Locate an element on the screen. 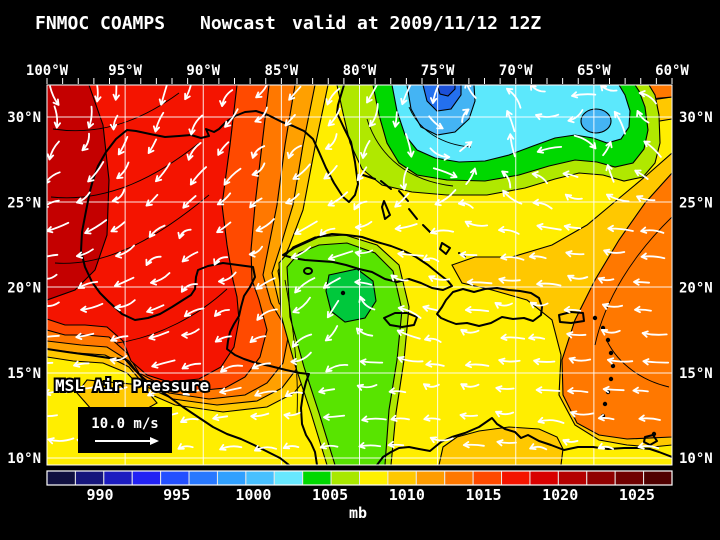  lon-label: 85°W is located at coordinates (282, 71).